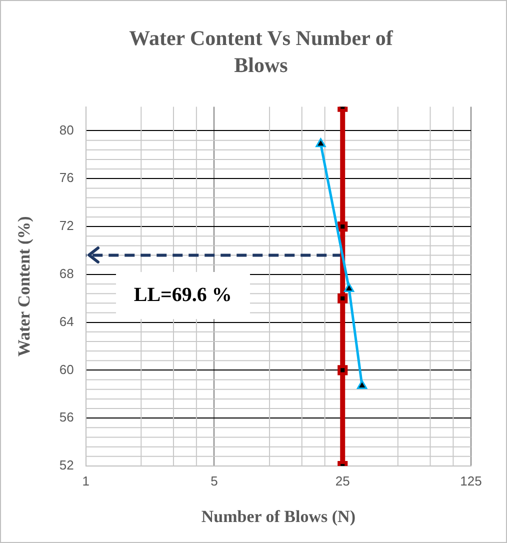 The height and width of the screenshot is (543, 507). I want to click on y-axis-title: Water Content (%), so click(24, 286).